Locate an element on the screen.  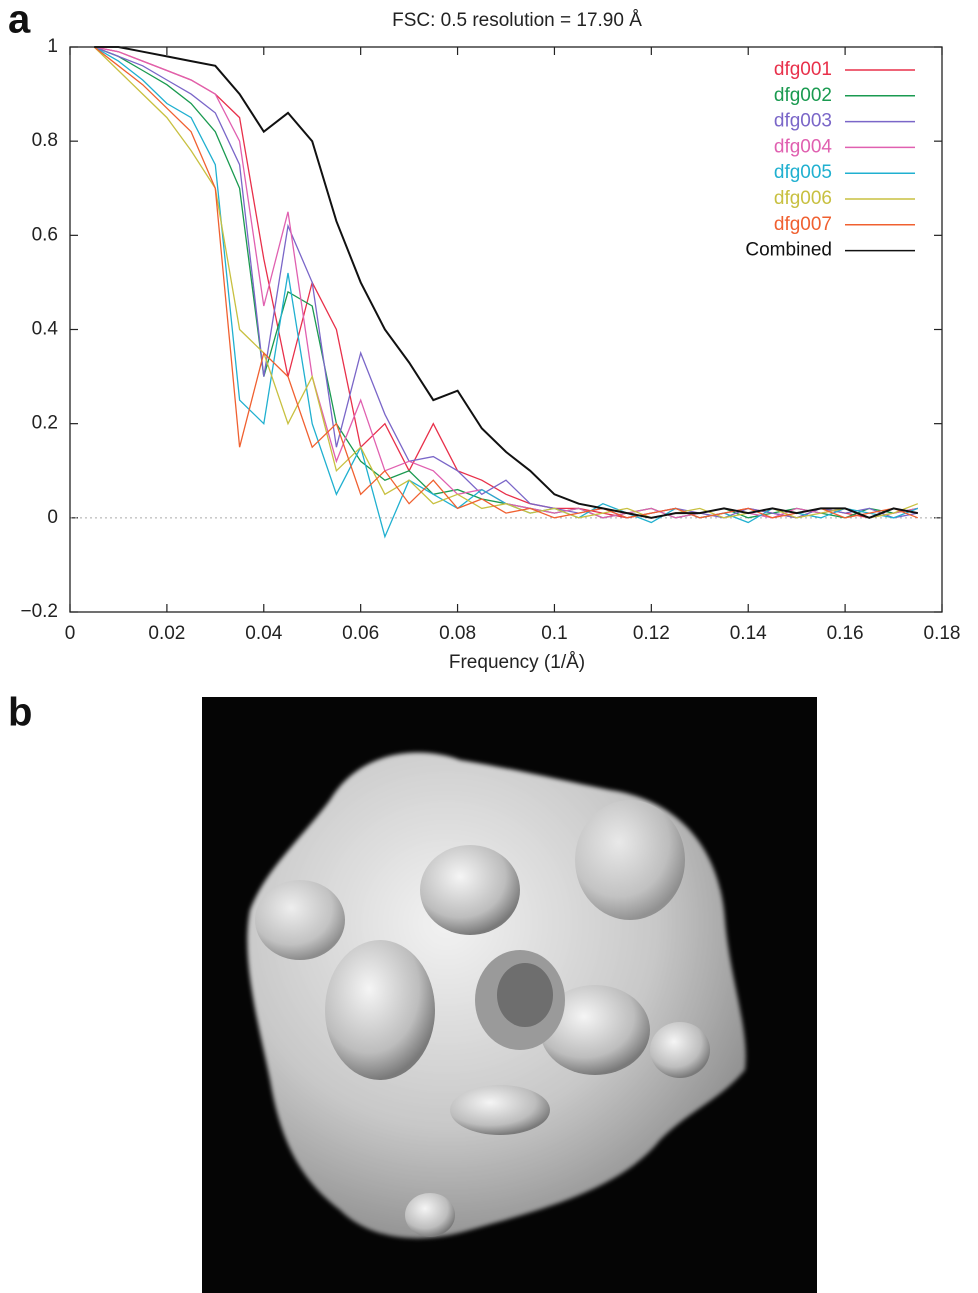
x-tick-label: 0 is located at coordinates (70, 633).